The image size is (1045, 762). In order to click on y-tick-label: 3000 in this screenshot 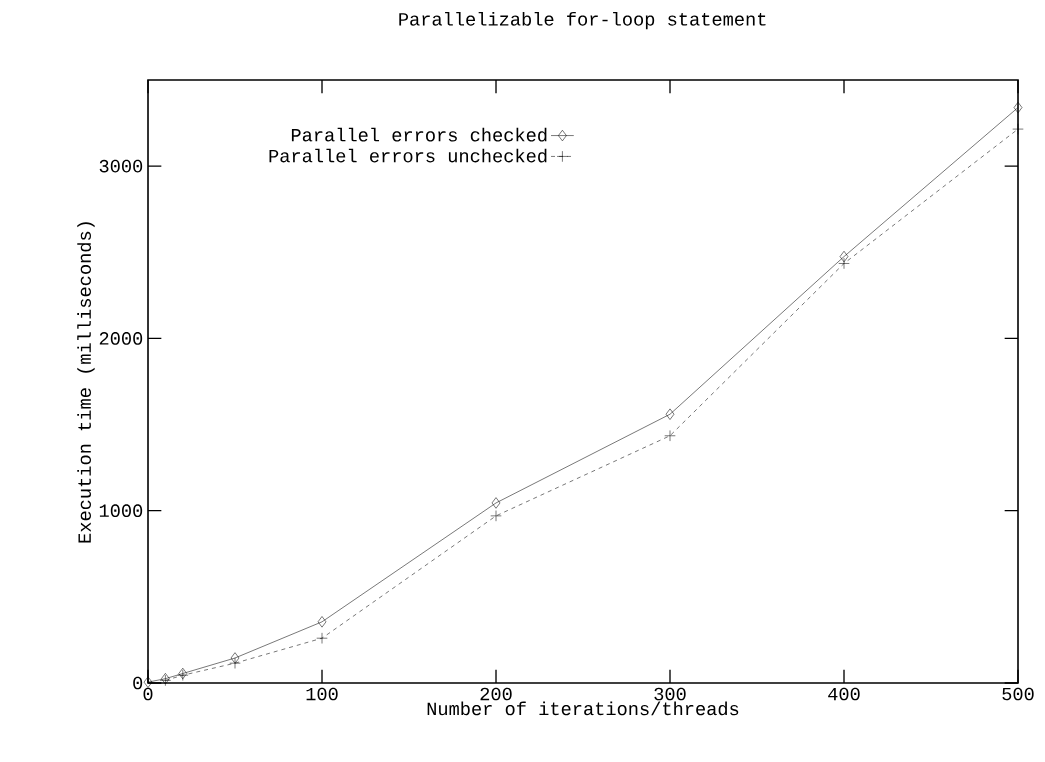, I will do `click(121, 166)`.